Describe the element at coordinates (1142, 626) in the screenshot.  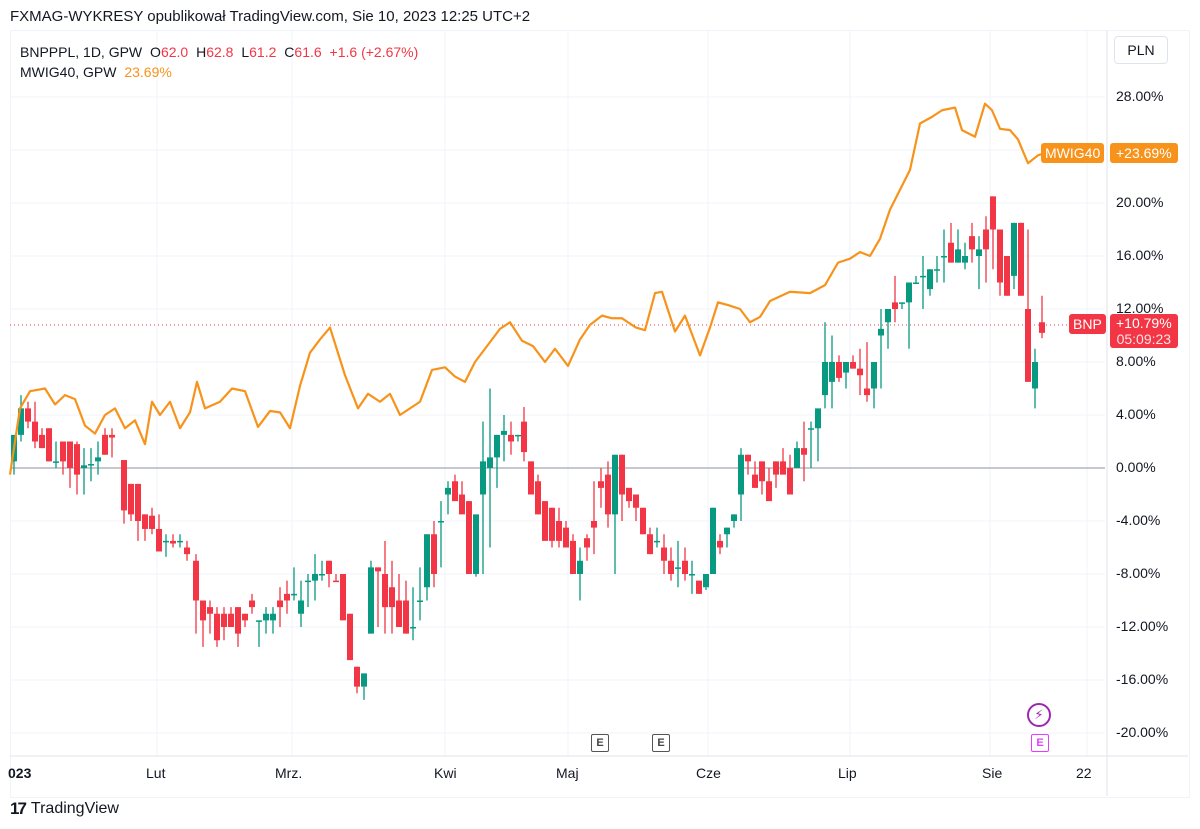
I see `price-axis-label: -12.00%` at that location.